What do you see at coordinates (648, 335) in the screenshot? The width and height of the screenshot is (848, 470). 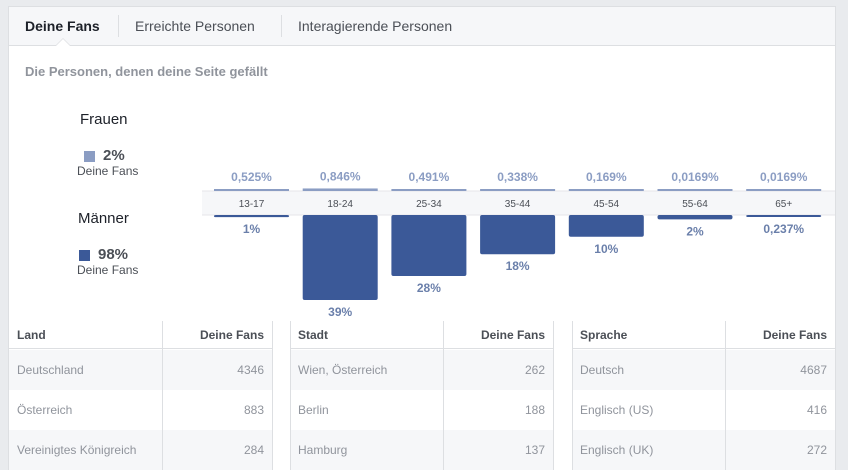 I see `language-col-header: Sprache` at bounding box center [648, 335].